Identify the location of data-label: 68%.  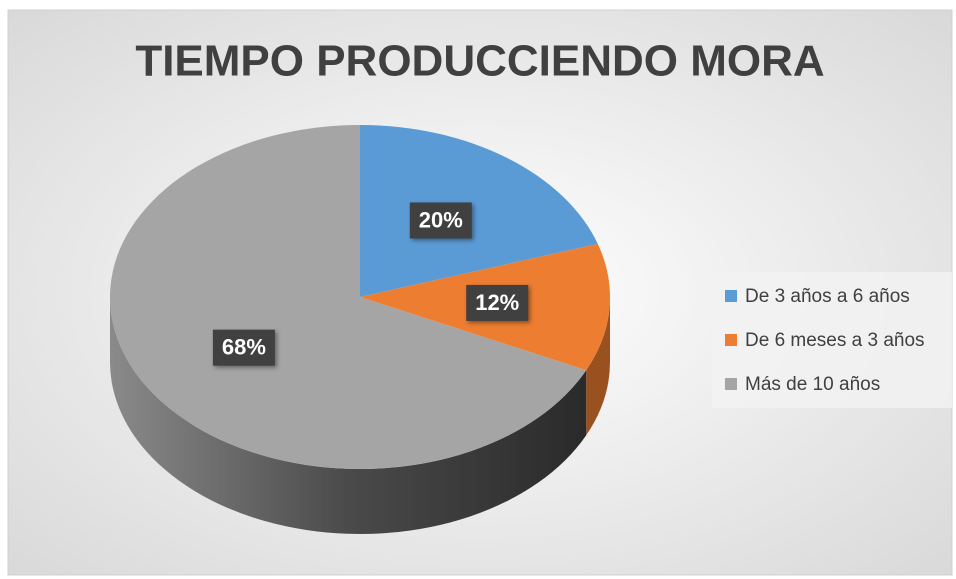
(244, 347).